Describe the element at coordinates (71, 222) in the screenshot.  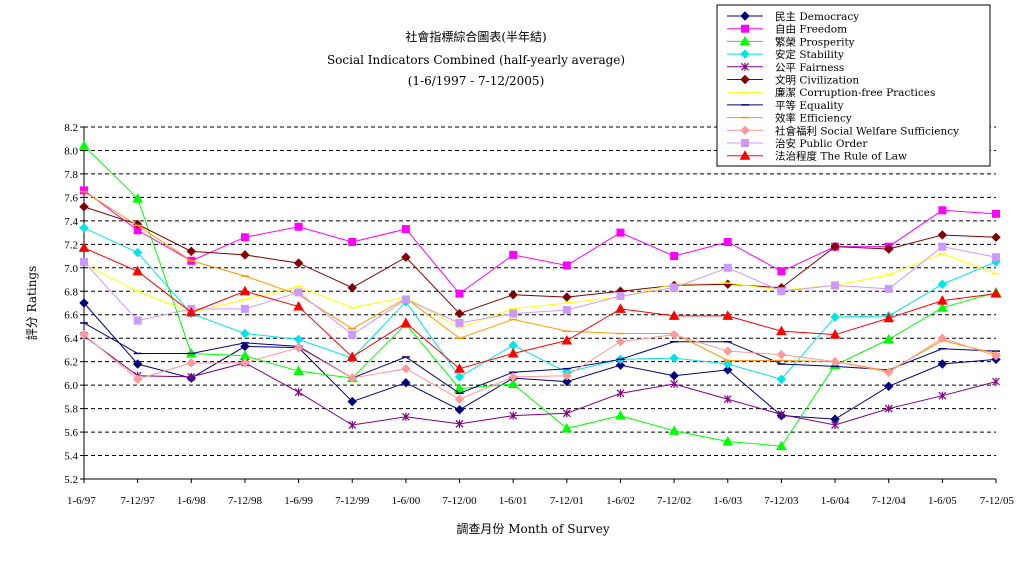
I see `y-tick-label: 7.4` at that location.